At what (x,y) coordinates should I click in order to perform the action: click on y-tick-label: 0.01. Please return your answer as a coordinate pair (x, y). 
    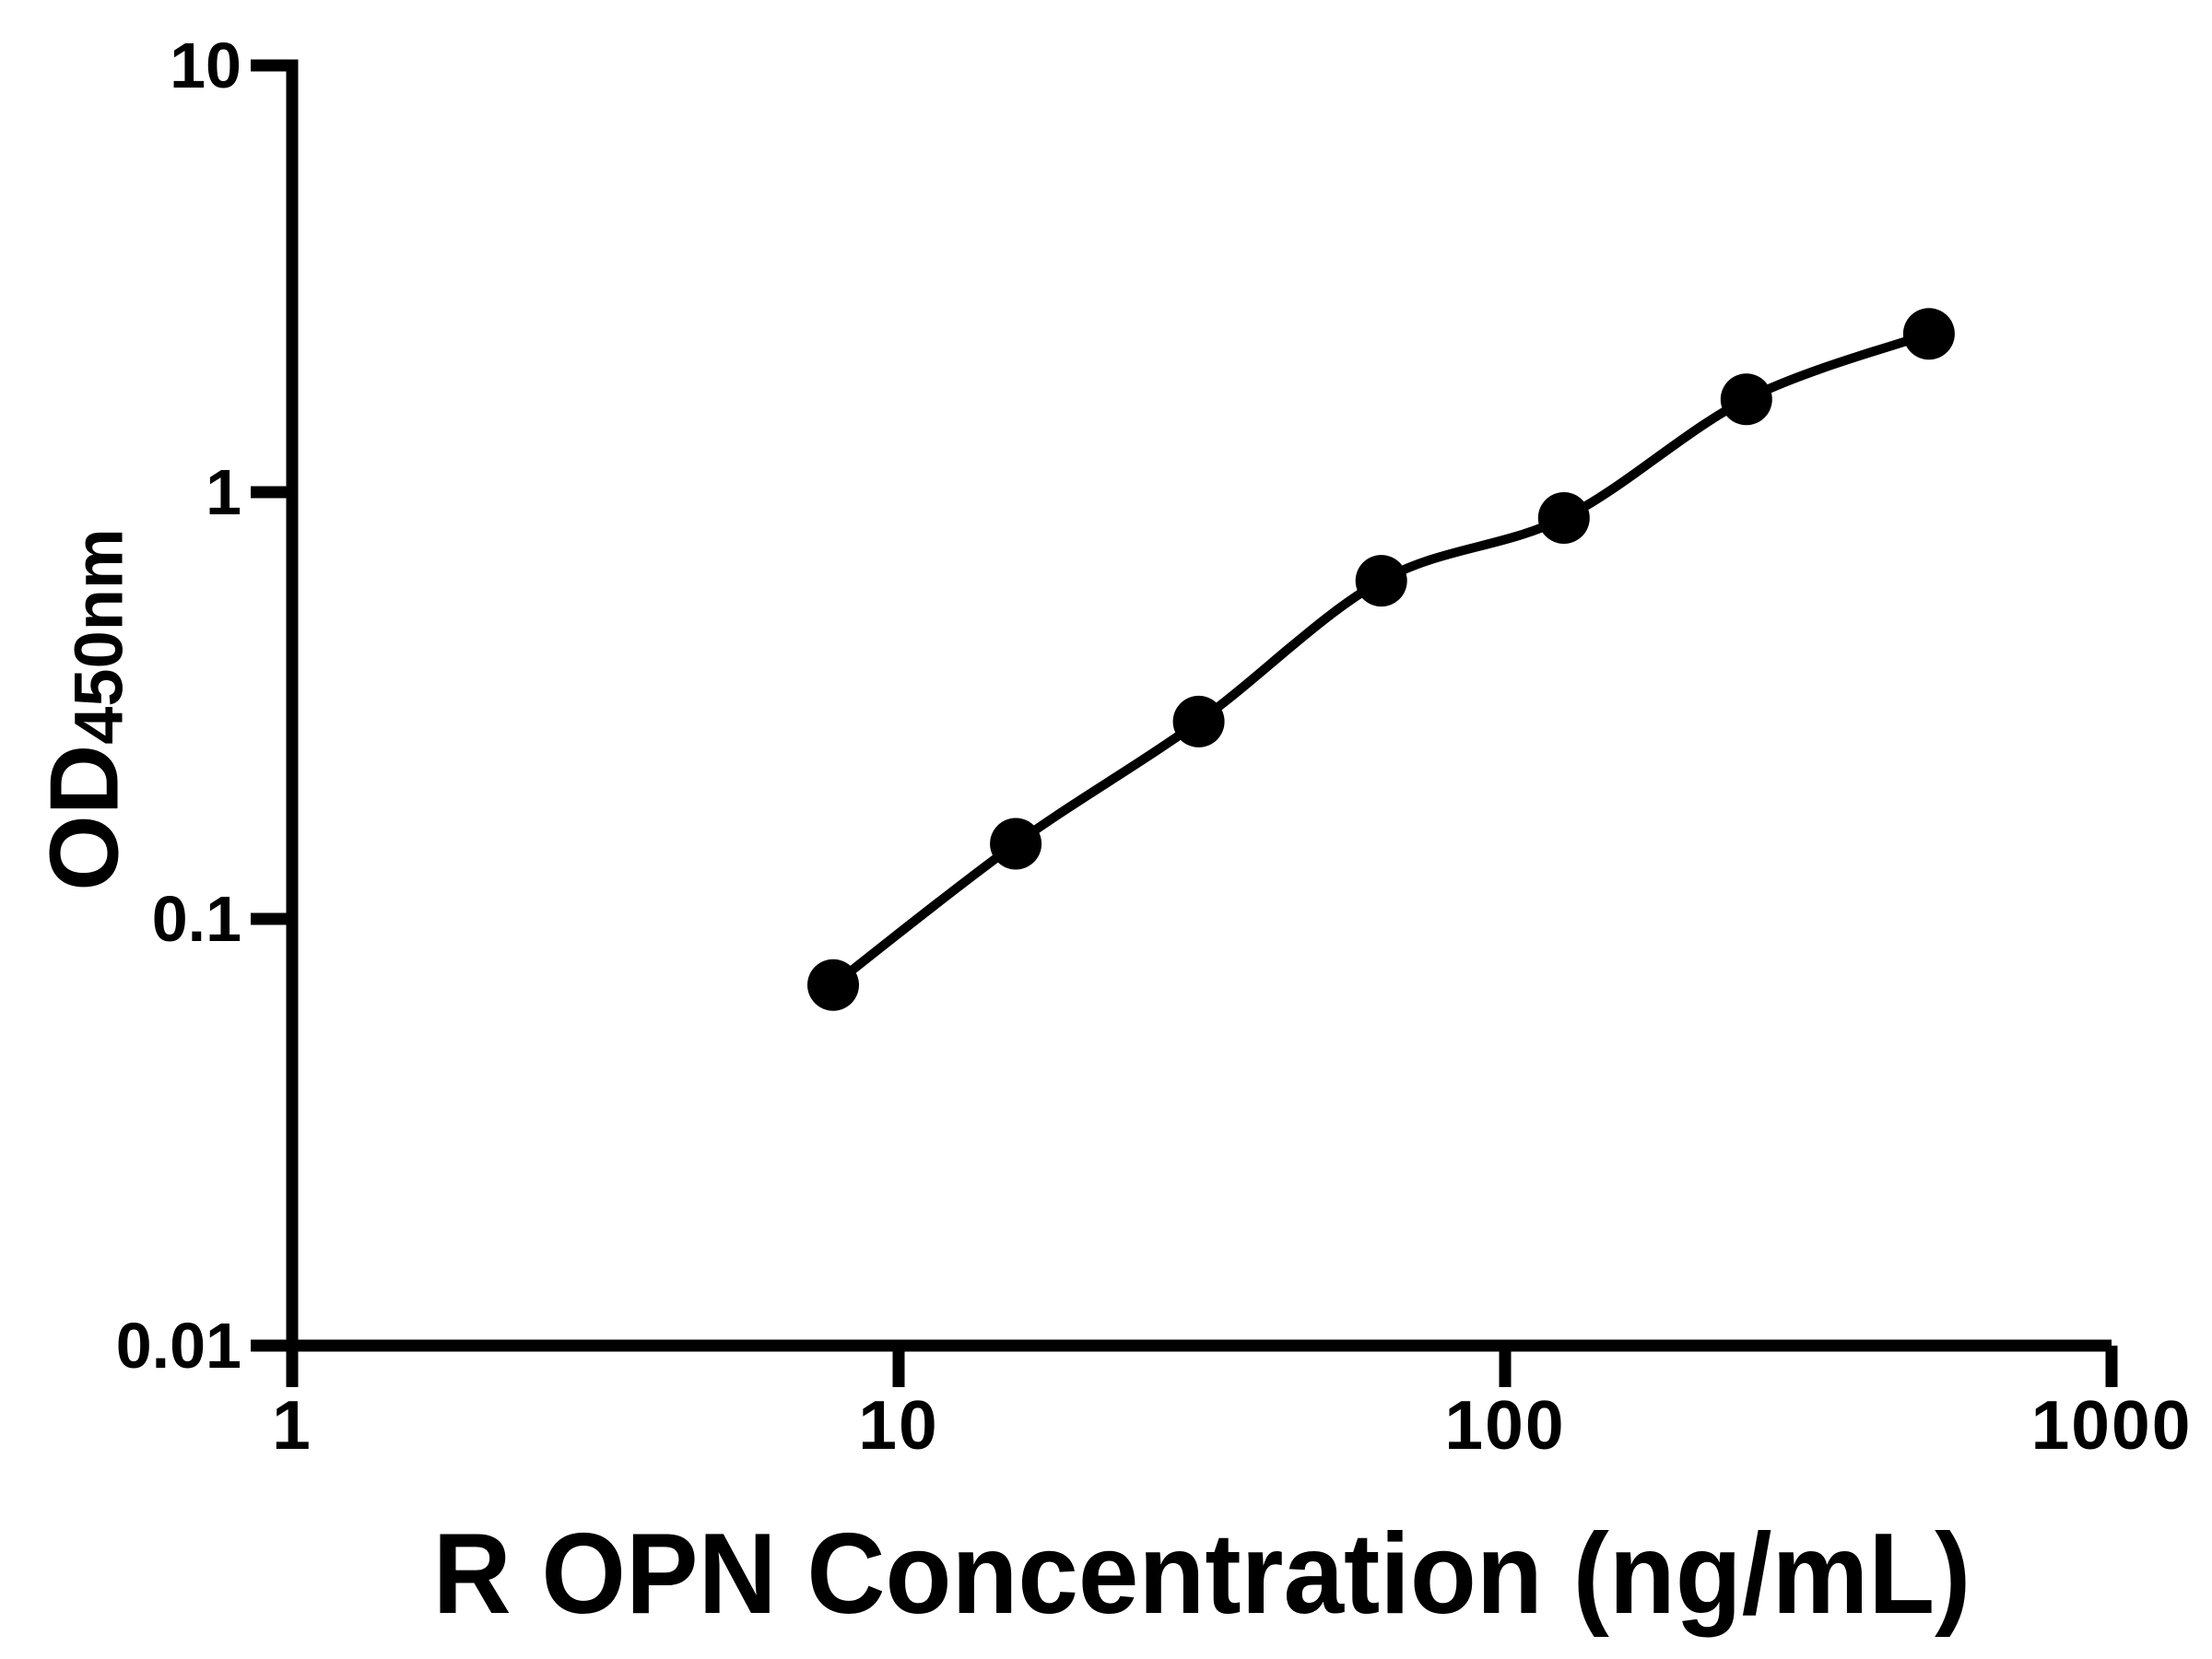
    Looking at the image, I should click on (178, 1346).